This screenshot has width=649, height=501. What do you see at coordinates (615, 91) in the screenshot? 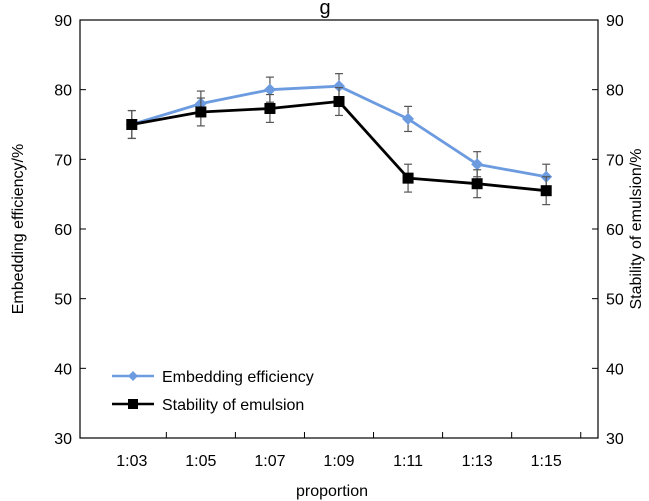
I see `right-tick-label: 80` at bounding box center [615, 91].